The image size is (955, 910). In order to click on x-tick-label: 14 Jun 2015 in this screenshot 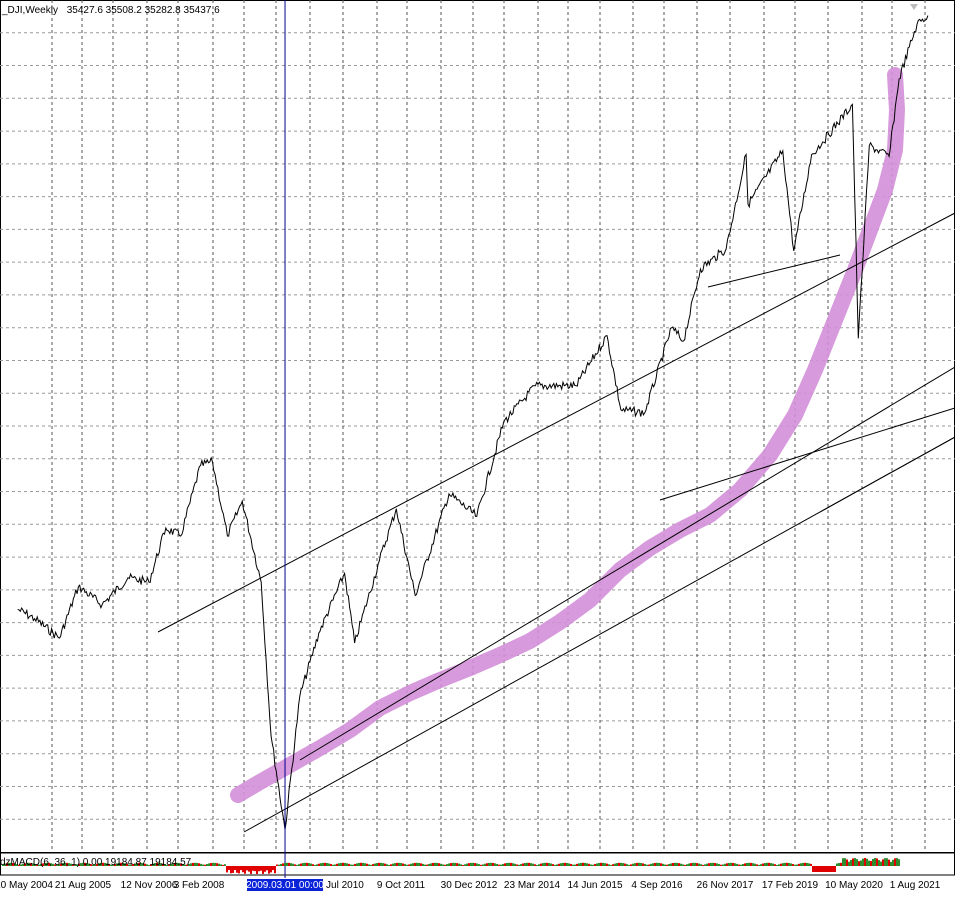, I will do `click(594, 885)`.